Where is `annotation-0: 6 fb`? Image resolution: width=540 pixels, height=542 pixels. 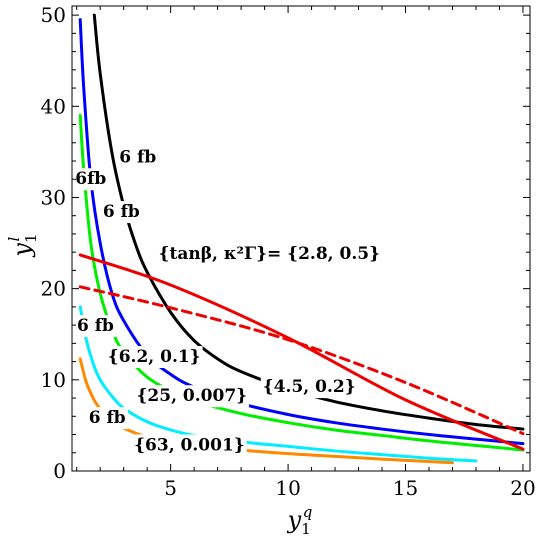
annotation-0: 6 fb is located at coordinates (137, 157).